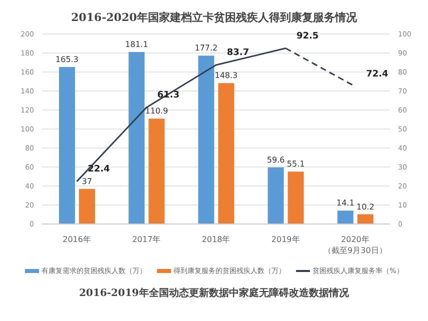  I want to click on data-label: 55.1, so click(295, 164).